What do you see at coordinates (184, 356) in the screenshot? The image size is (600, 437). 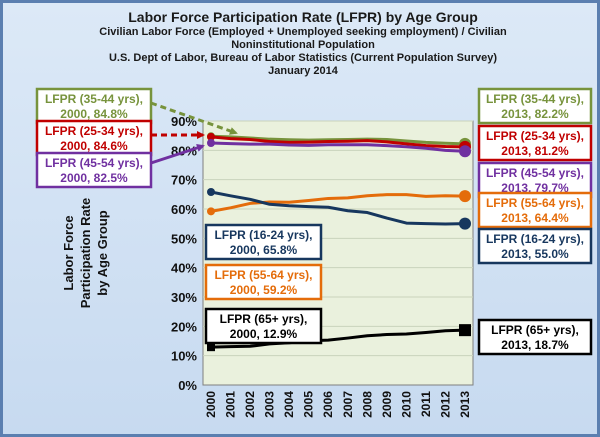 I see `y-tick-label: 10%` at bounding box center [184, 356].